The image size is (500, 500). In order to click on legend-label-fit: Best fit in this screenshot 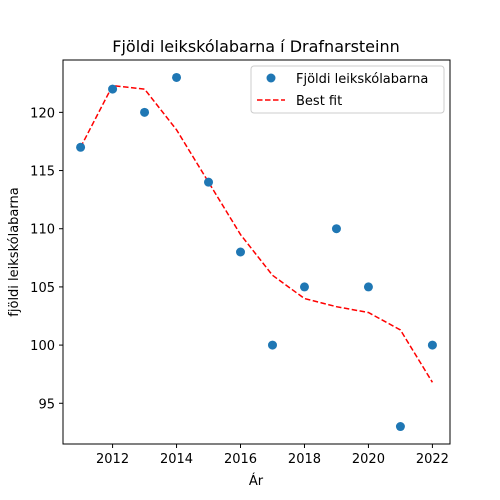, I will do `click(319, 101)`.